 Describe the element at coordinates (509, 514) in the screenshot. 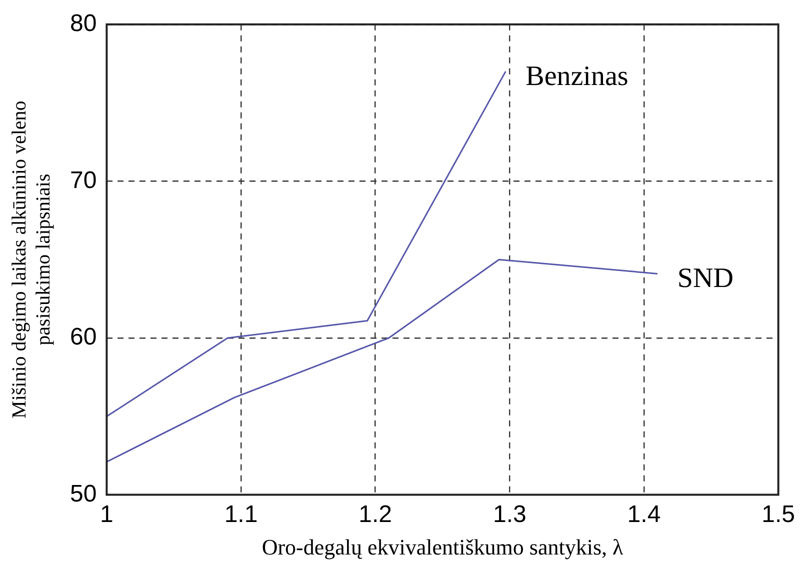

I see `x-tick-label: 1.3` at that location.